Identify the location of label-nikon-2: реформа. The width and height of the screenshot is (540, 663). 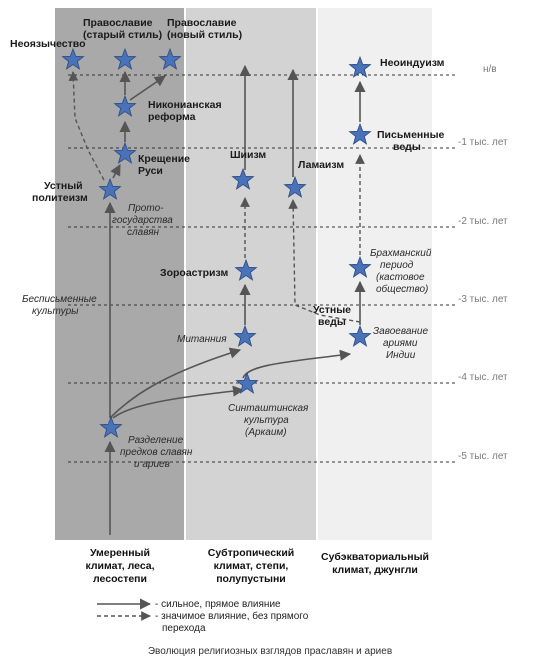
(172, 117).